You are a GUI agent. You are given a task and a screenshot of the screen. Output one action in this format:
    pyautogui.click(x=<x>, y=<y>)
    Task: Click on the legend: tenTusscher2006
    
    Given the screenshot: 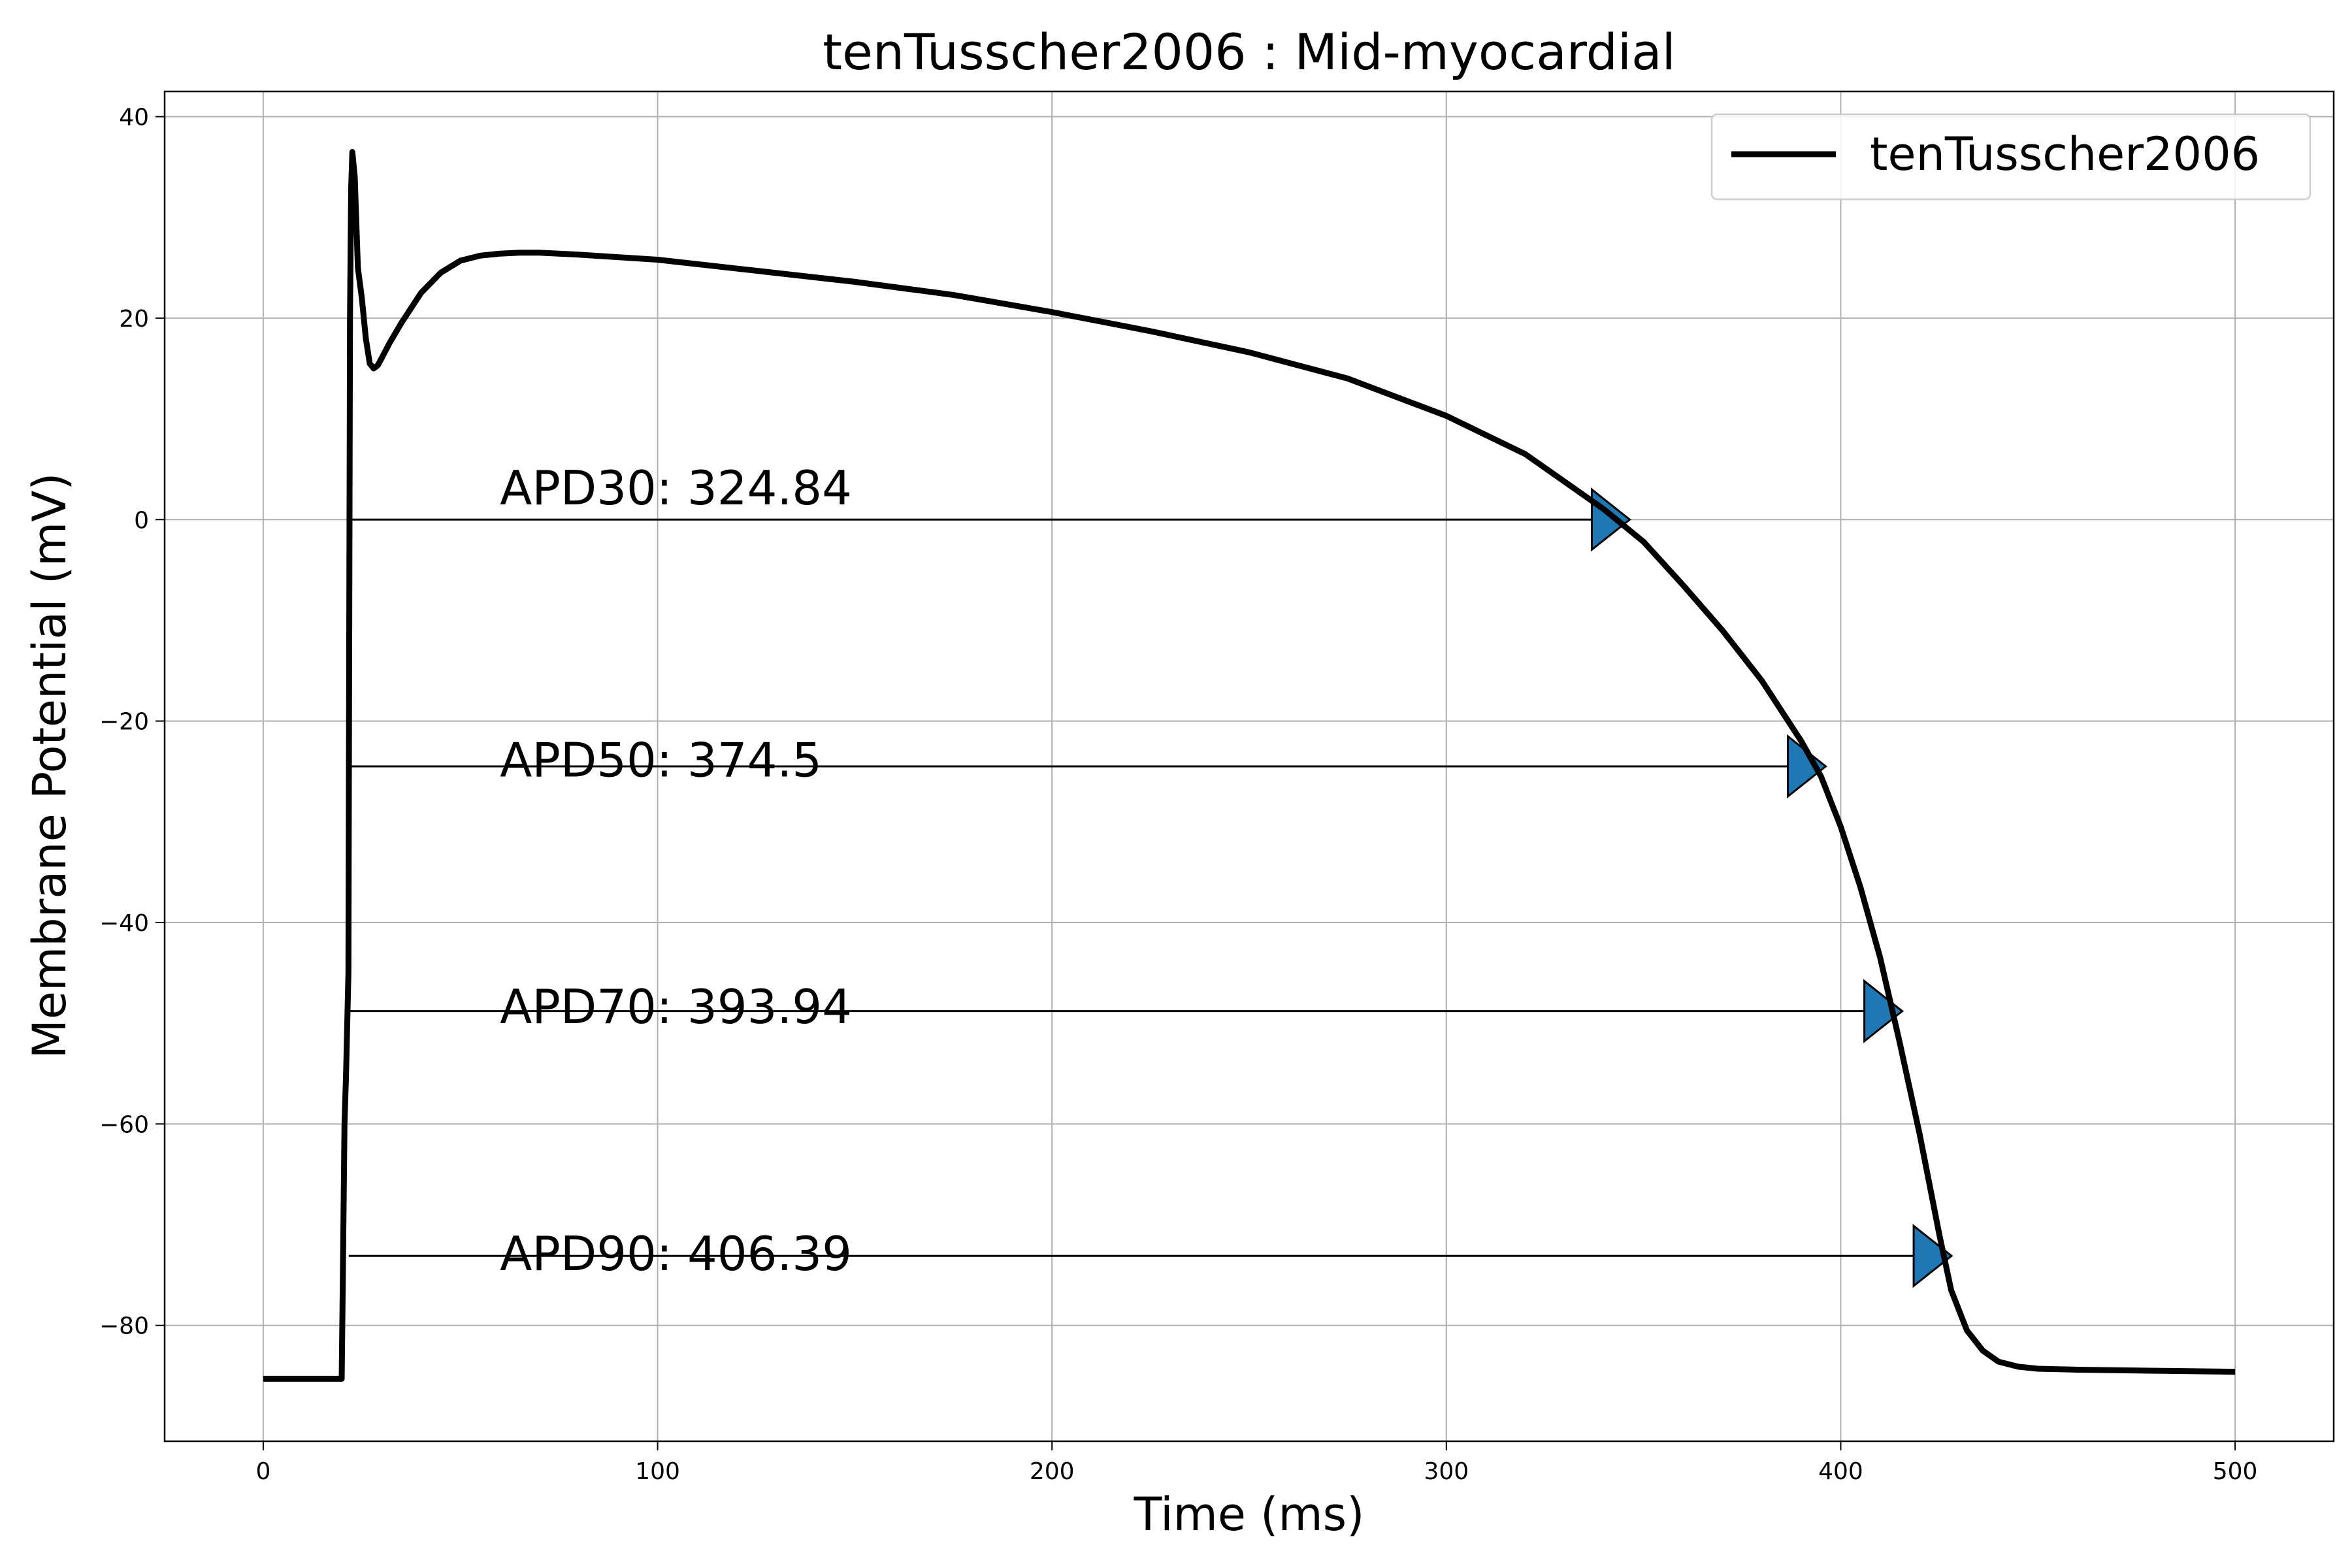 What is the action you would take?
    pyautogui.click(x=2010, y=157)
    